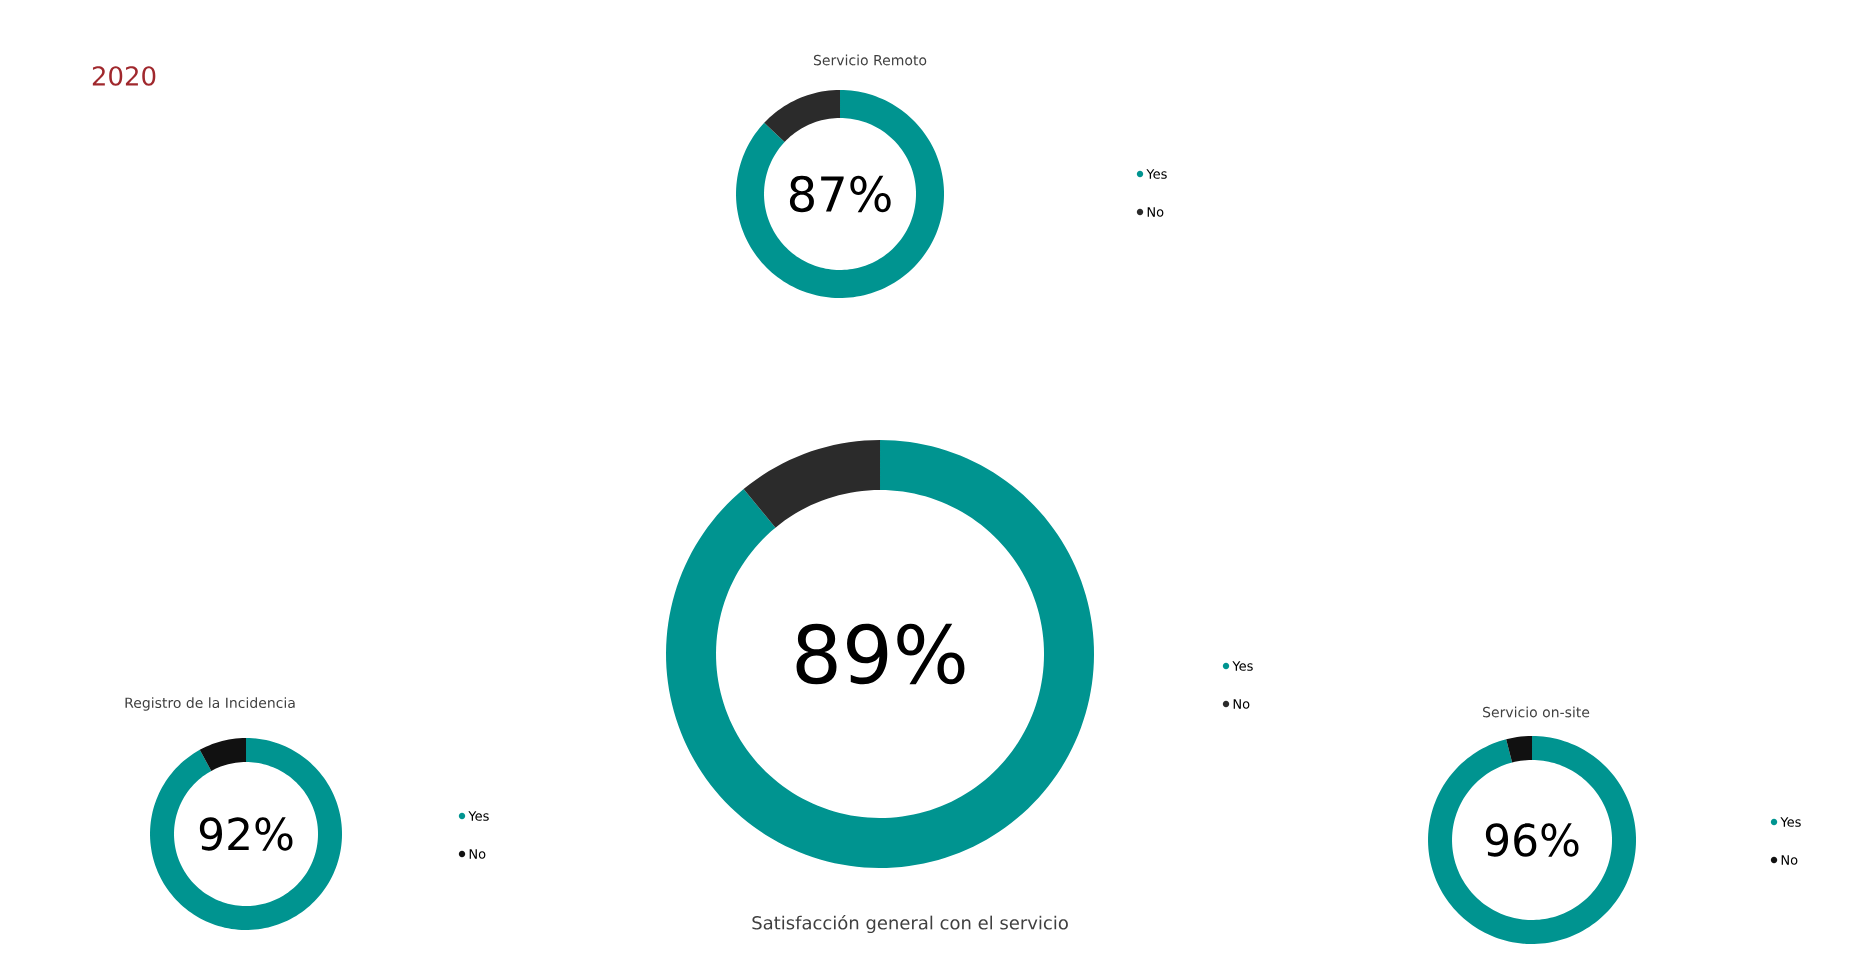  What do you see at coordinates (840, 194) in the screenshot?
I see `data-label: 87%` at bounding box center [840, 194].